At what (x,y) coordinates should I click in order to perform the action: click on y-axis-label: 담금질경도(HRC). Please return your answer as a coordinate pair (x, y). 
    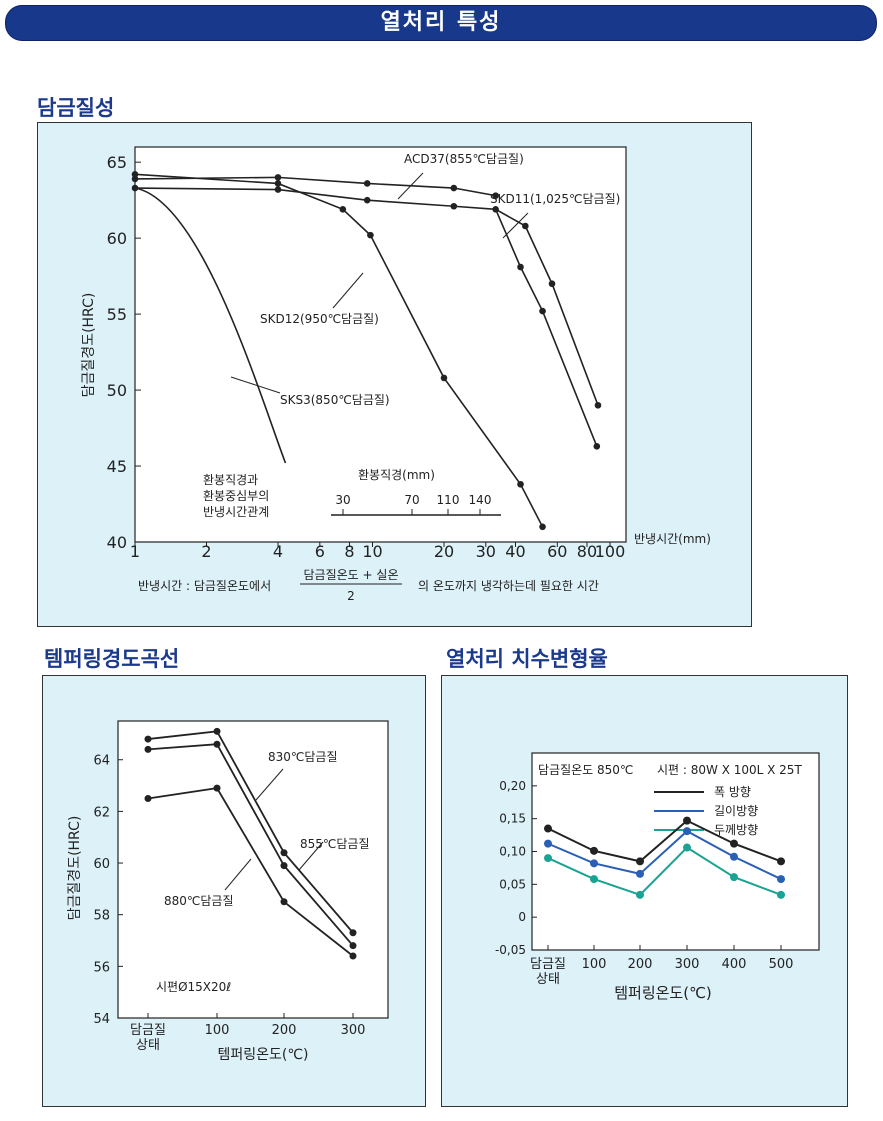
    Looking at the image, I should click on (89, 345).